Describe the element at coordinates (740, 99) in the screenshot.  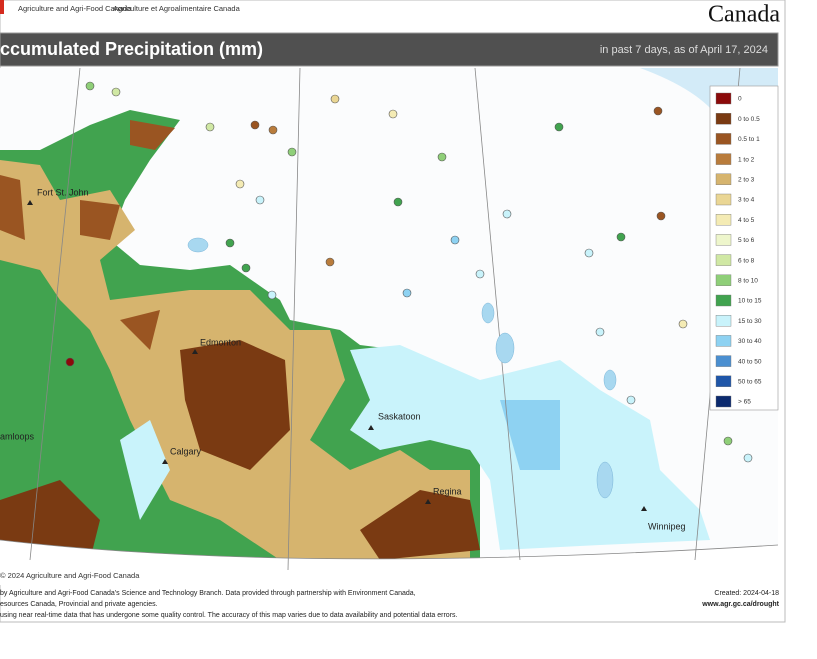
I see `legend-label: 0` at that location.